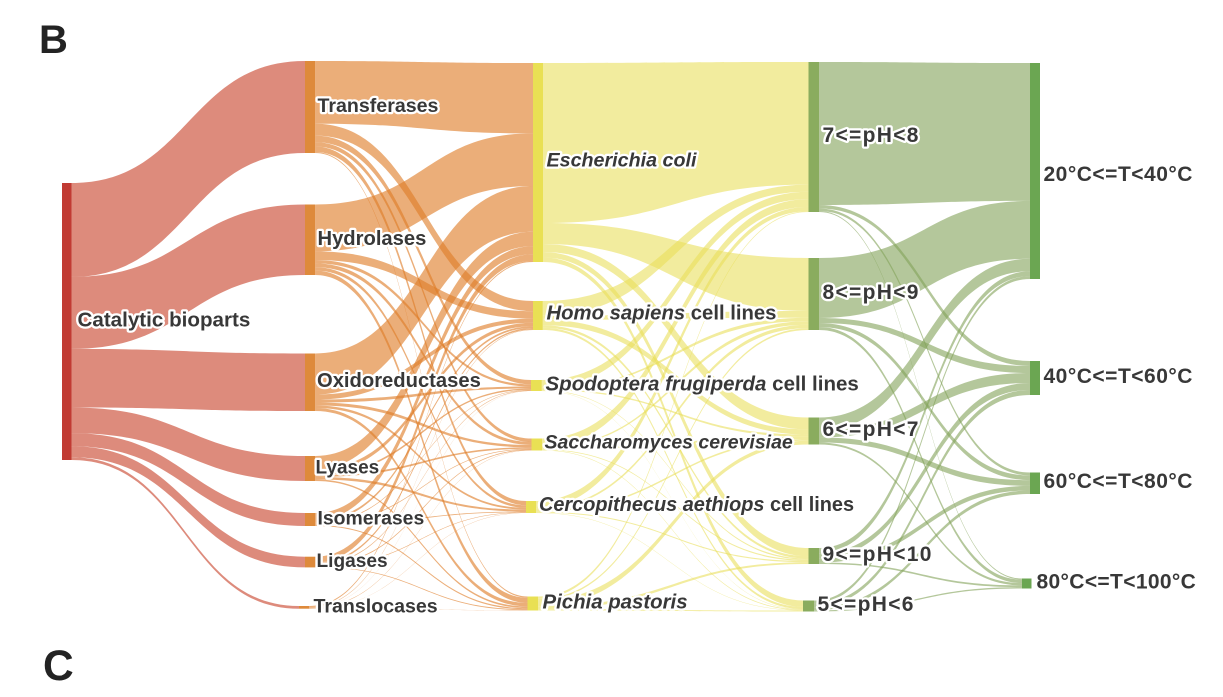 This screenshot has height=697, width=1223. I want to click on svg-text: 80°C<=T<100°C, so click(1117, 581).